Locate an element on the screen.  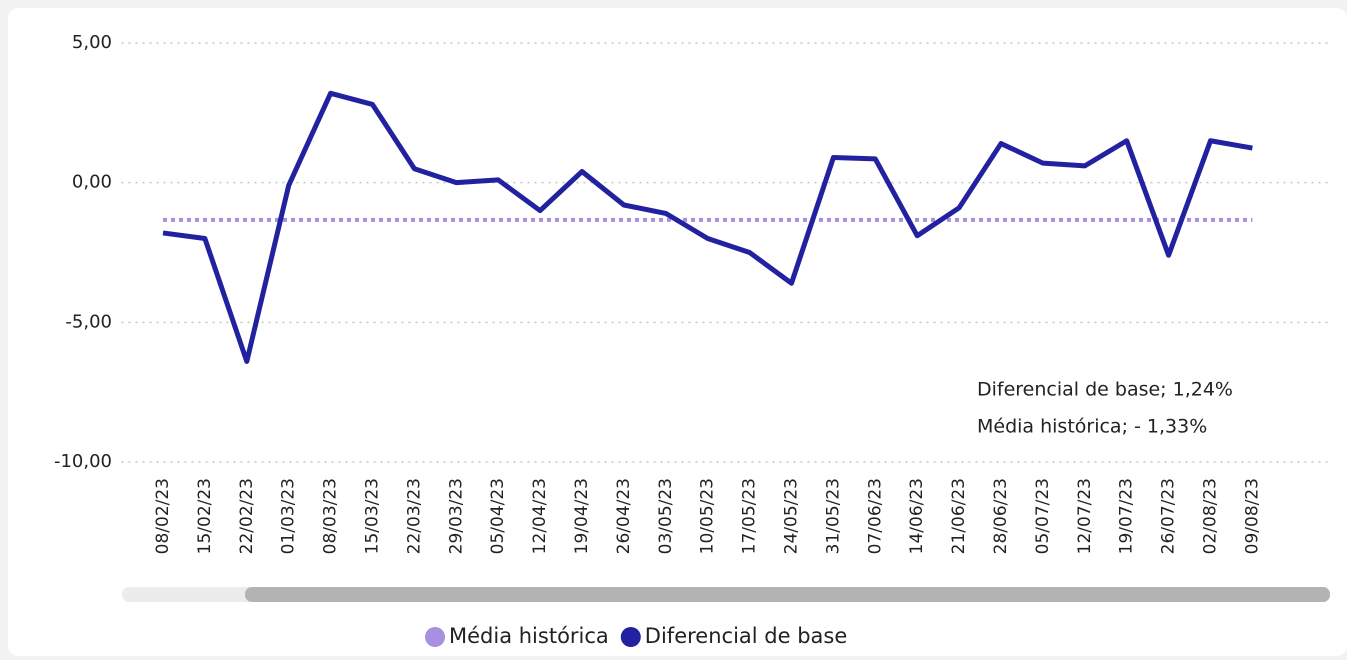
x-tick-label: 22/02/23 is located at coordinates (247, 516).